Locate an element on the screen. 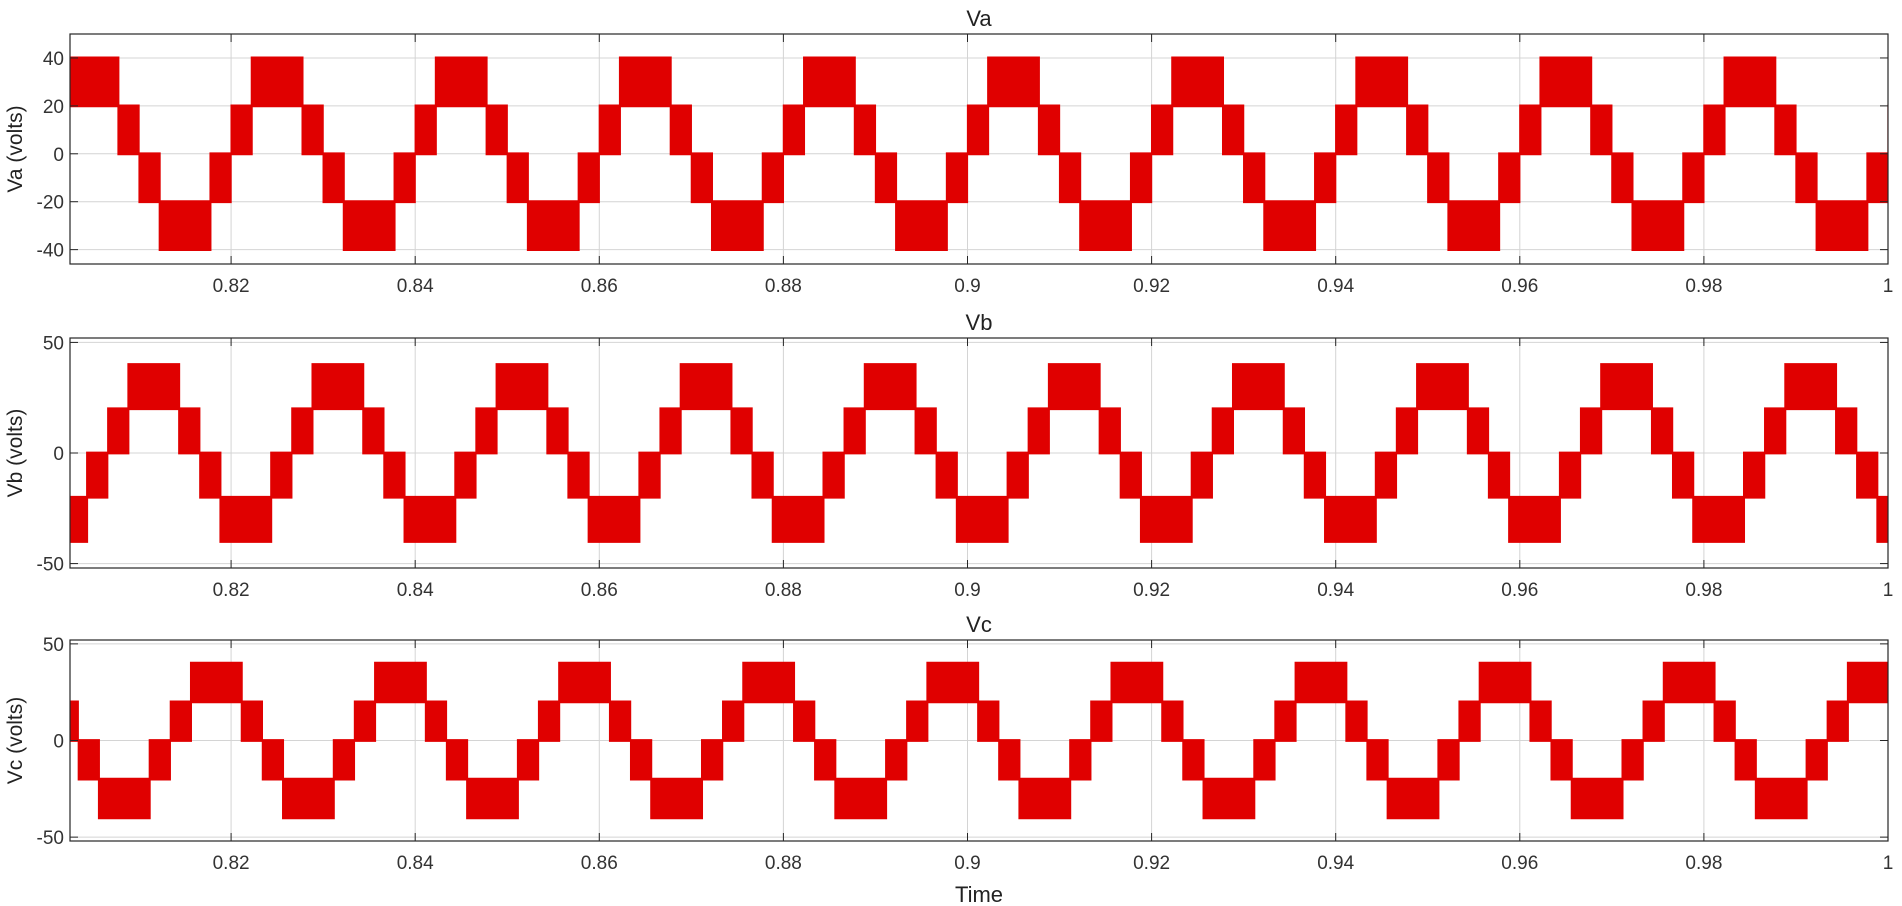  y-axis-label: Va (volts) is located at coordinates (15, 148).